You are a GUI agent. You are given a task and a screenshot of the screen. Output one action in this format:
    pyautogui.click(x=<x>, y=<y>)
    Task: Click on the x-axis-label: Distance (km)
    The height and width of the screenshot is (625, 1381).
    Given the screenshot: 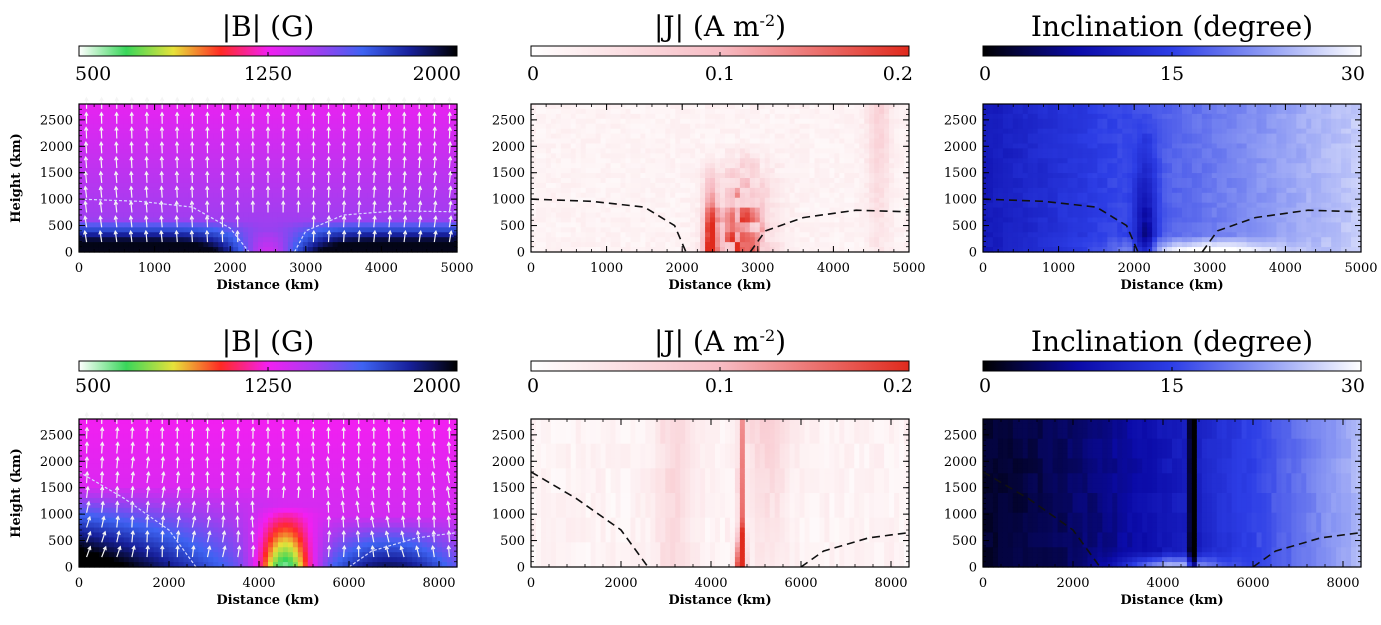 What is the action you would take?
    pyautogui.click(x=267, y=285)
    